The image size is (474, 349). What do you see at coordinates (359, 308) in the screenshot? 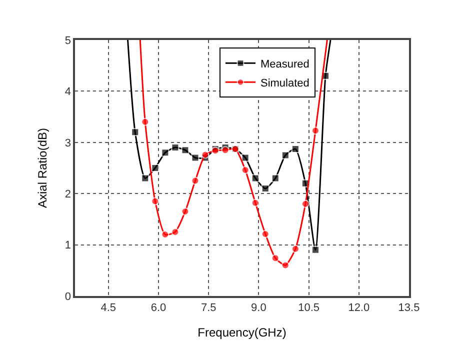
I see `x-tick-label: 12.0` at bounding box center [359, 308].